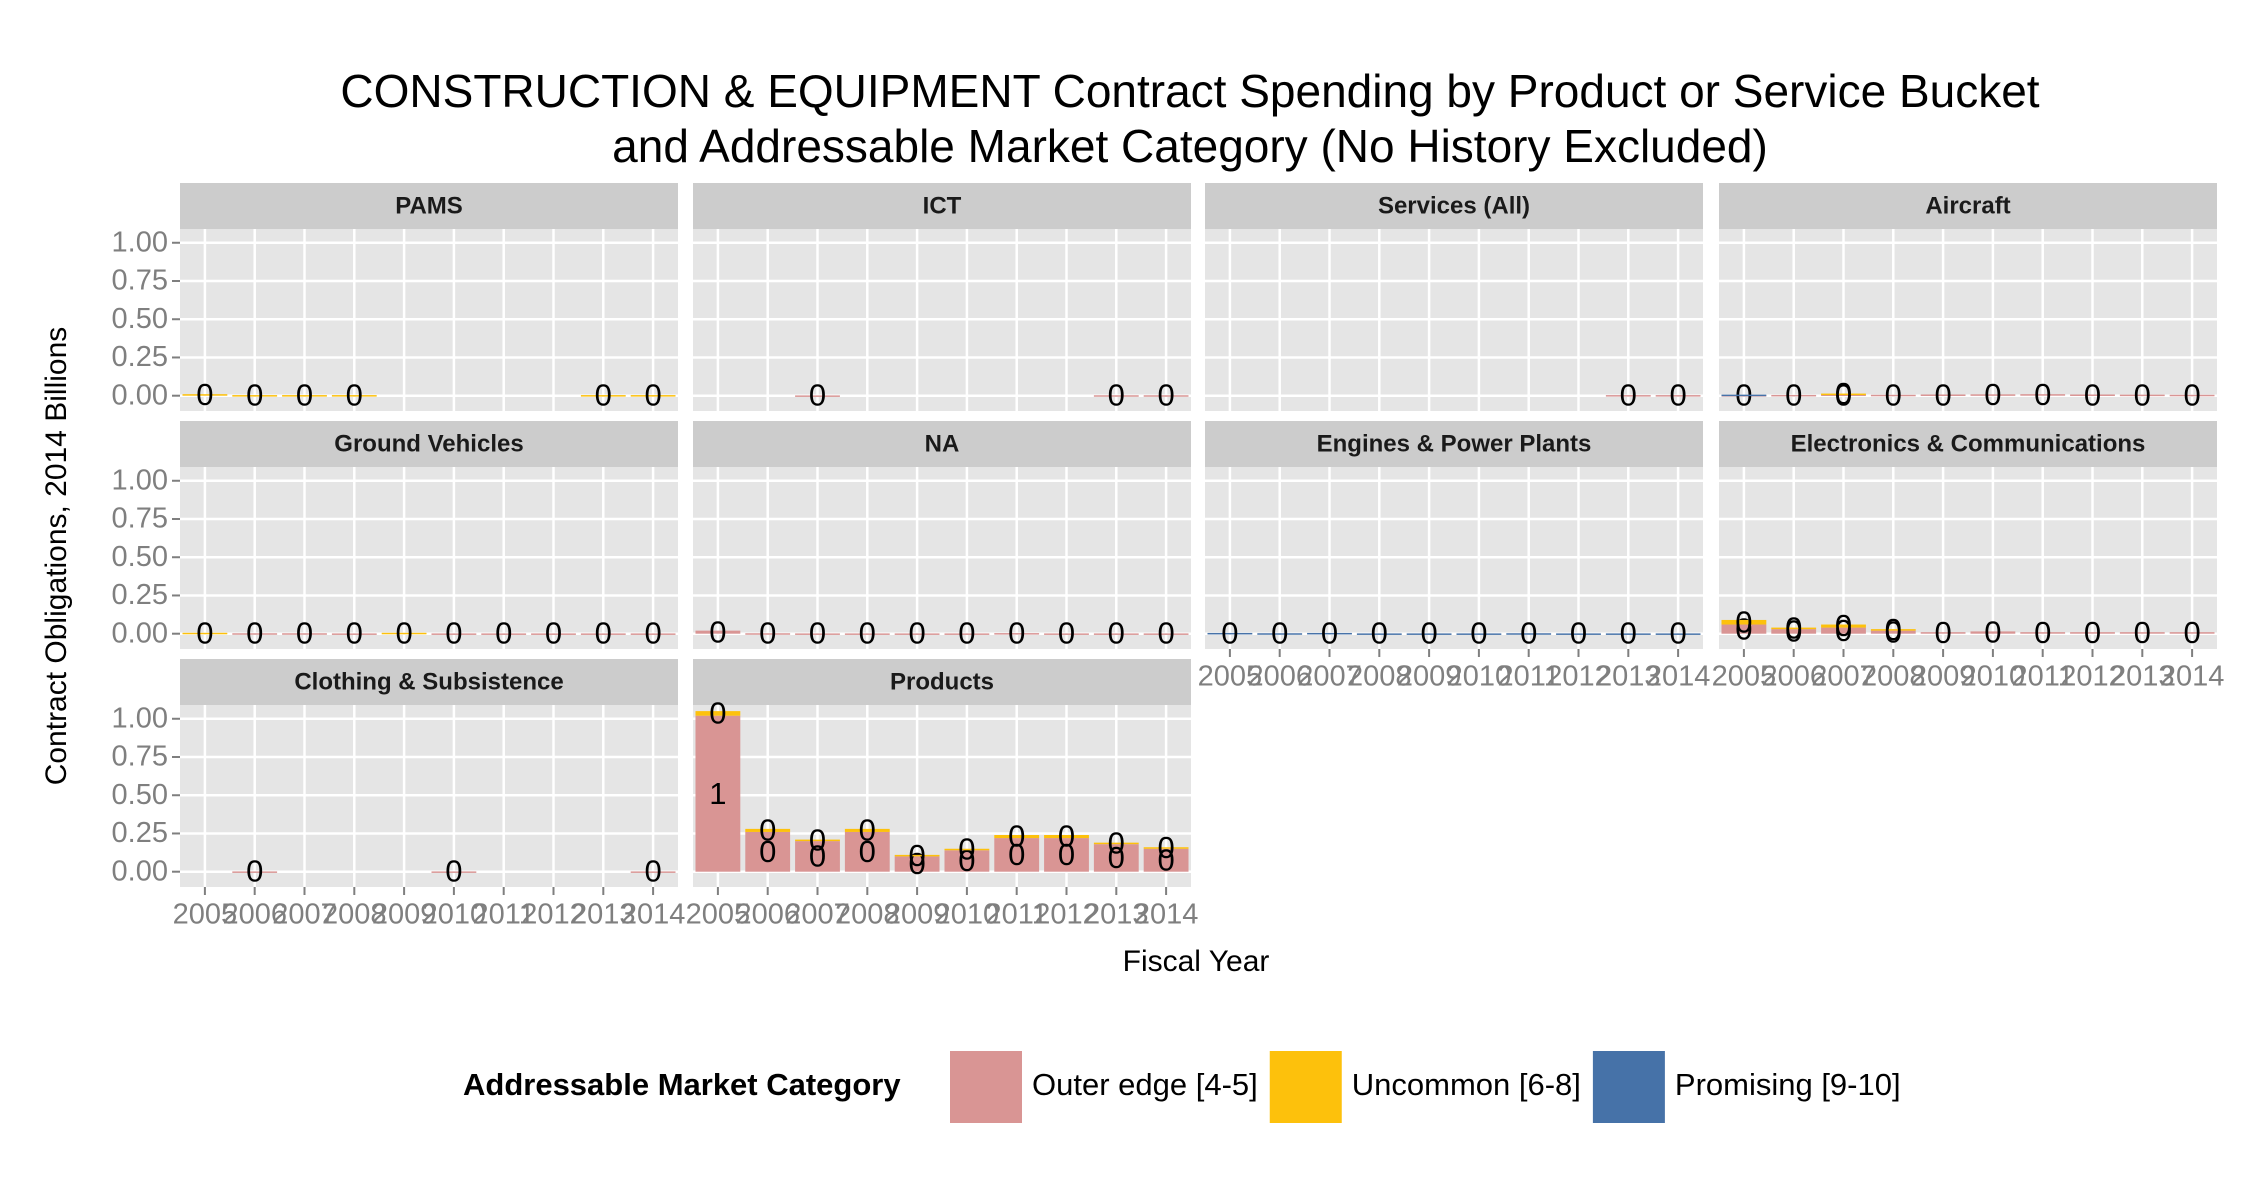 The height and width of the screenshot is (1200, 2250). Describe the element at coordinates (140, 357) in the screenshot. I see `y-tick-label: 0.25` at that location.